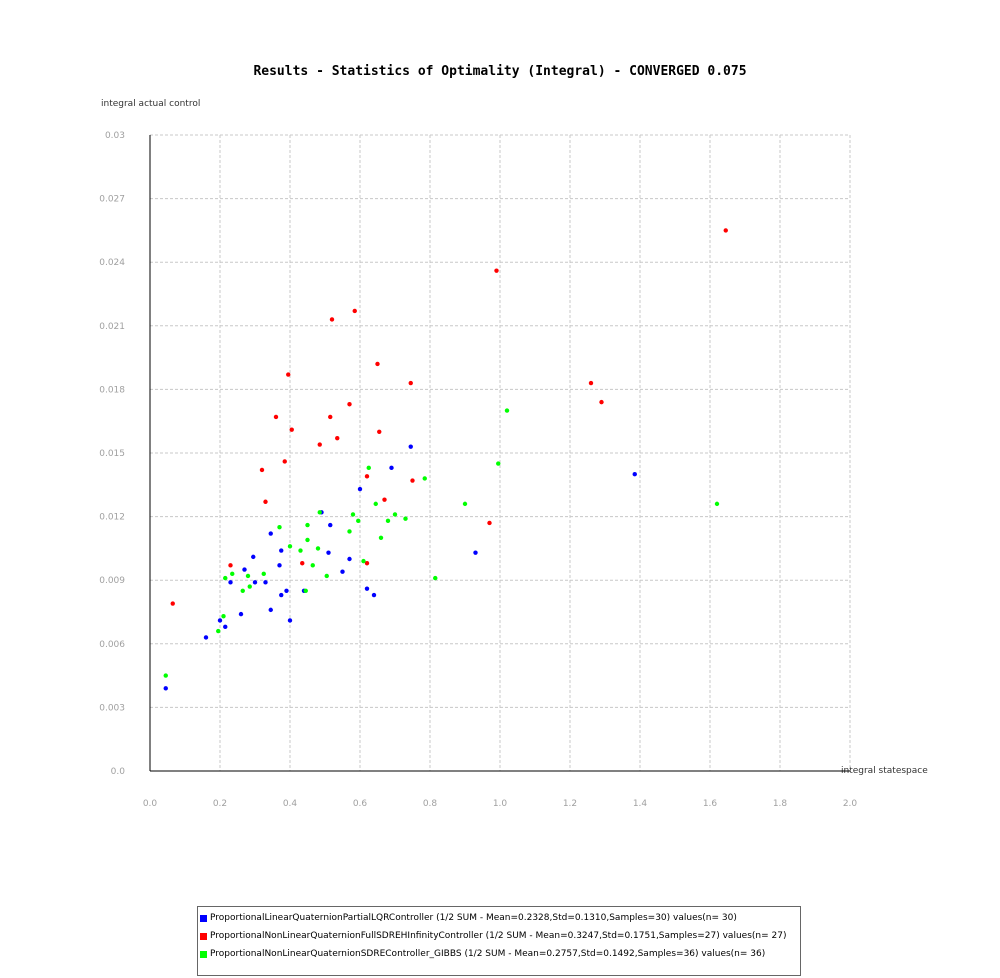  I want to click on x-tick-label: 0.4, so click(290, 804).